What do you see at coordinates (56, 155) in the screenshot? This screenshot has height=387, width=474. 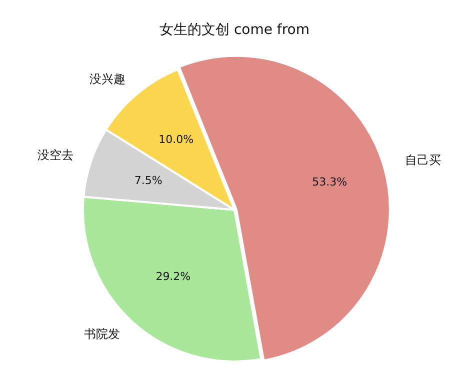 I see `slice-label: 没空去` at bounding box center [56, 155].